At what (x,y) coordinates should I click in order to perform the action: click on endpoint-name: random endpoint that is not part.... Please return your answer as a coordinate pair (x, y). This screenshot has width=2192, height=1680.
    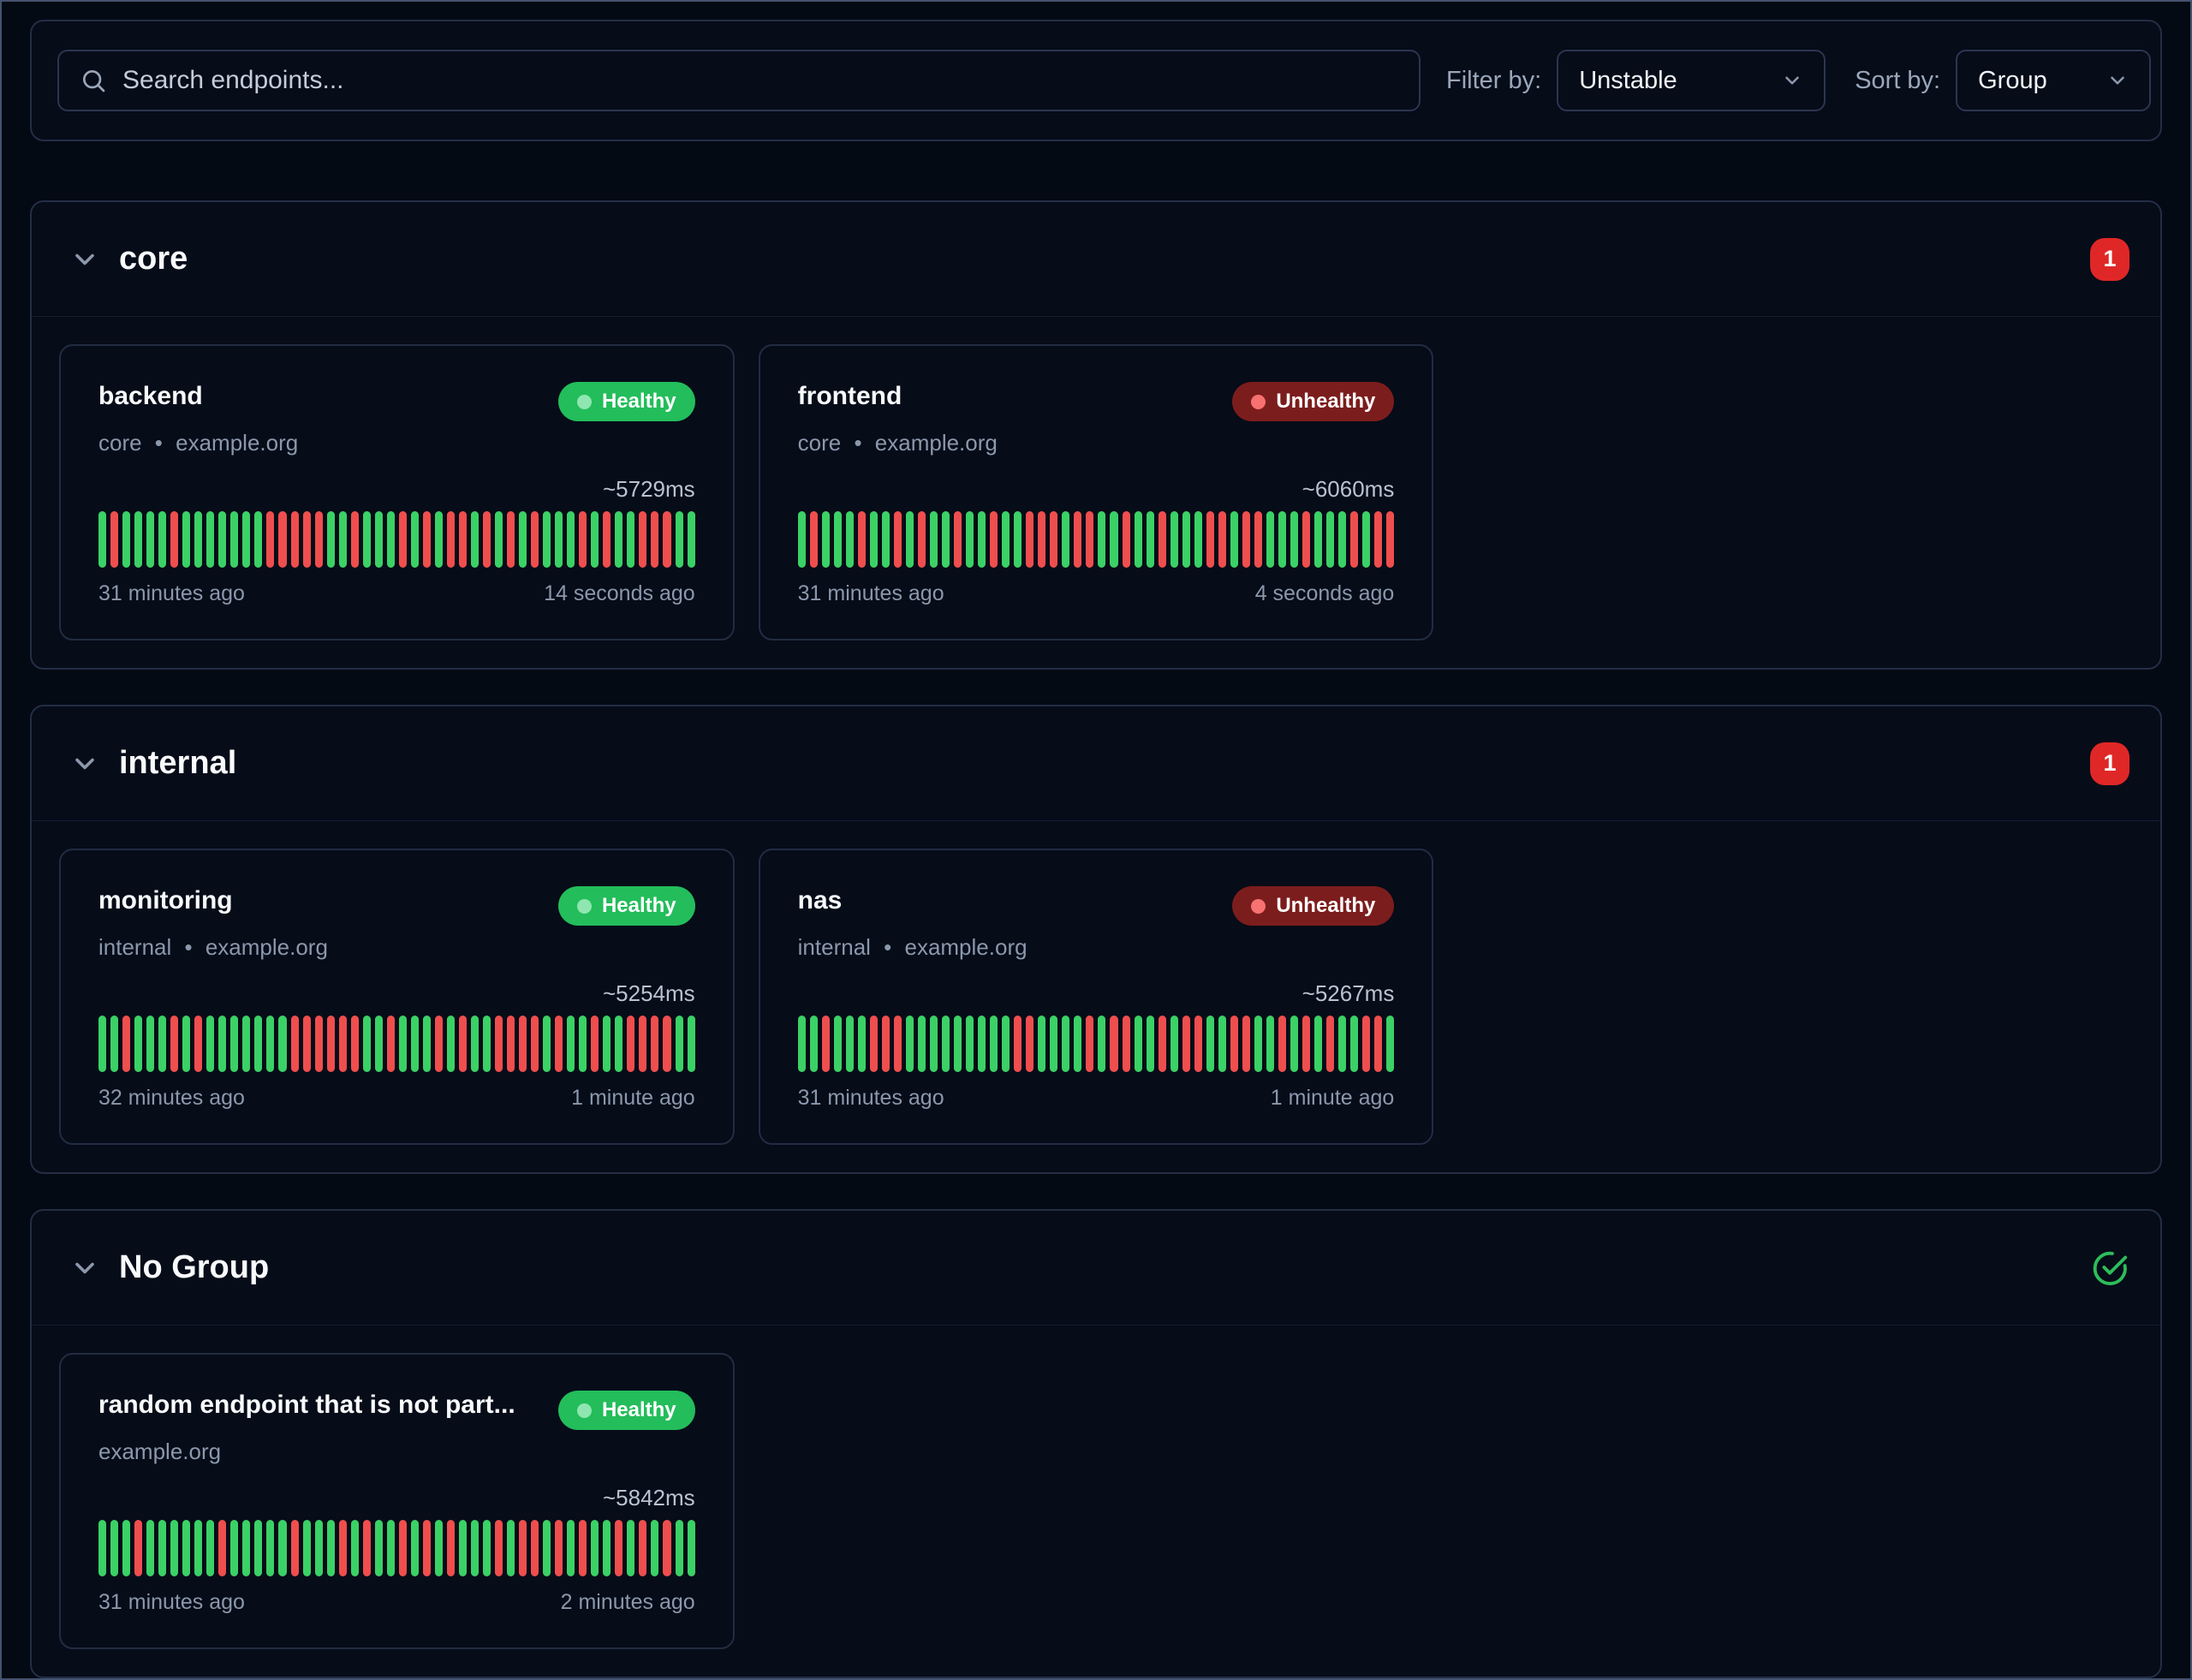
    Looking at the image, I should click on (306, 1405).